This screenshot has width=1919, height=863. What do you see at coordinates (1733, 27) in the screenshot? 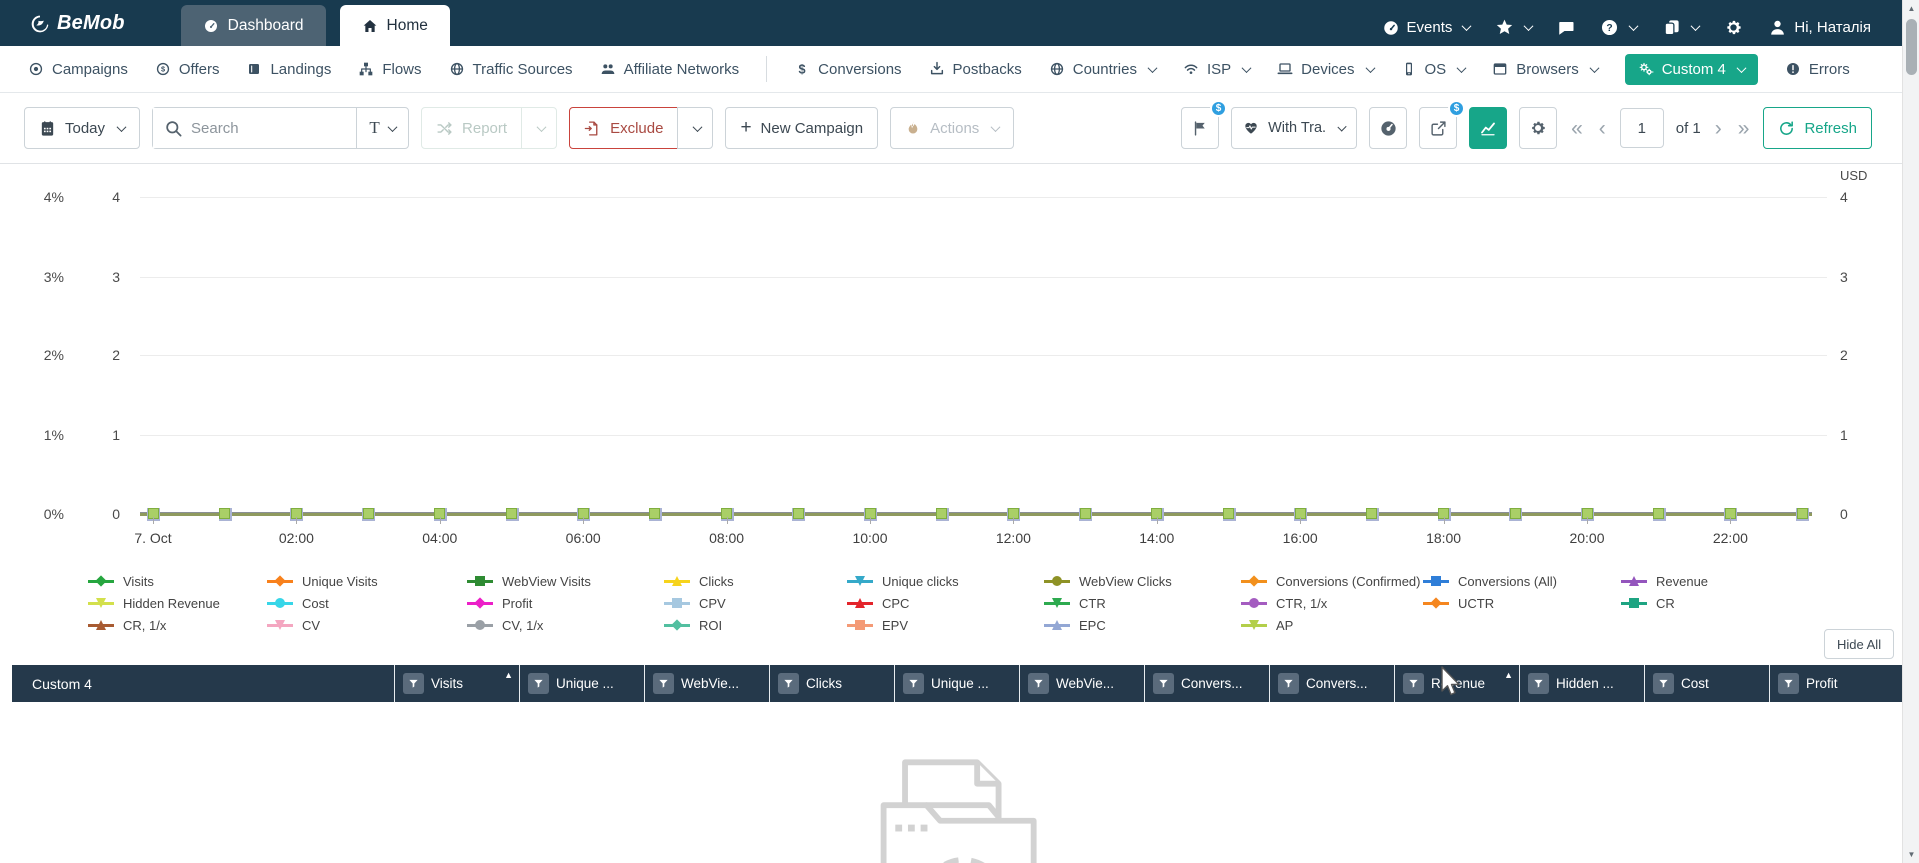
I see `settings-button` at bounding box center [1733, 27].